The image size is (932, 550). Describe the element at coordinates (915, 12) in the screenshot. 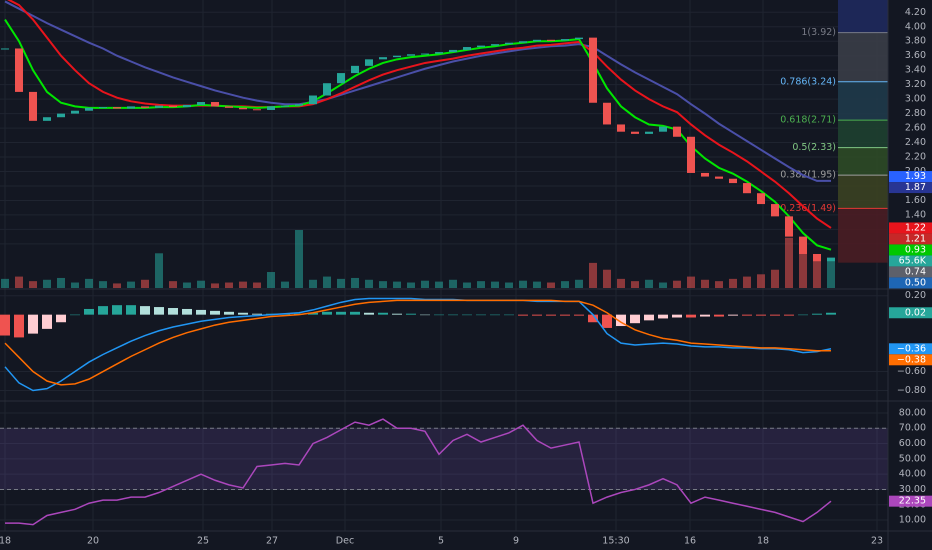

I see `y-tick-label: 4.20` at that location.